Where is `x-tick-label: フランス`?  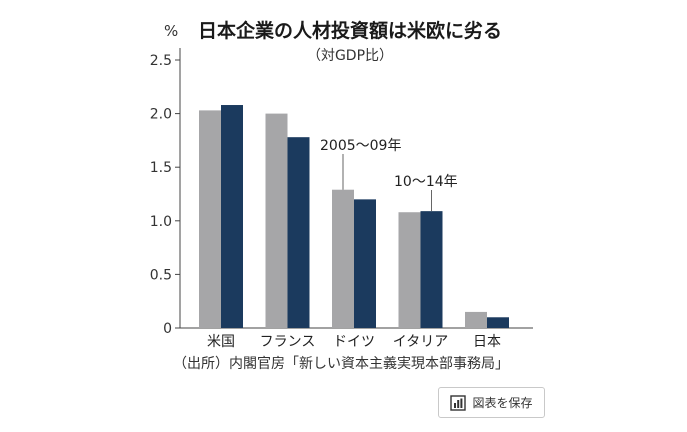
x-tick-label: フランス is located at coordinates (288, 342).